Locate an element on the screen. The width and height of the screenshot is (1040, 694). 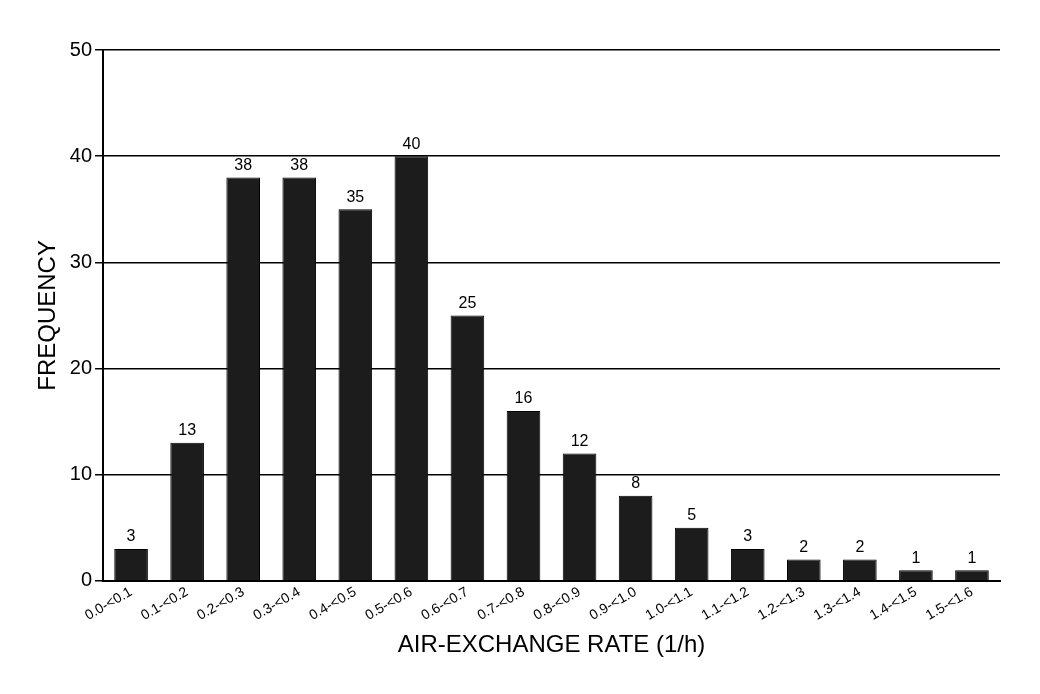
data-label: 40 is located at coordinates (411, 143).